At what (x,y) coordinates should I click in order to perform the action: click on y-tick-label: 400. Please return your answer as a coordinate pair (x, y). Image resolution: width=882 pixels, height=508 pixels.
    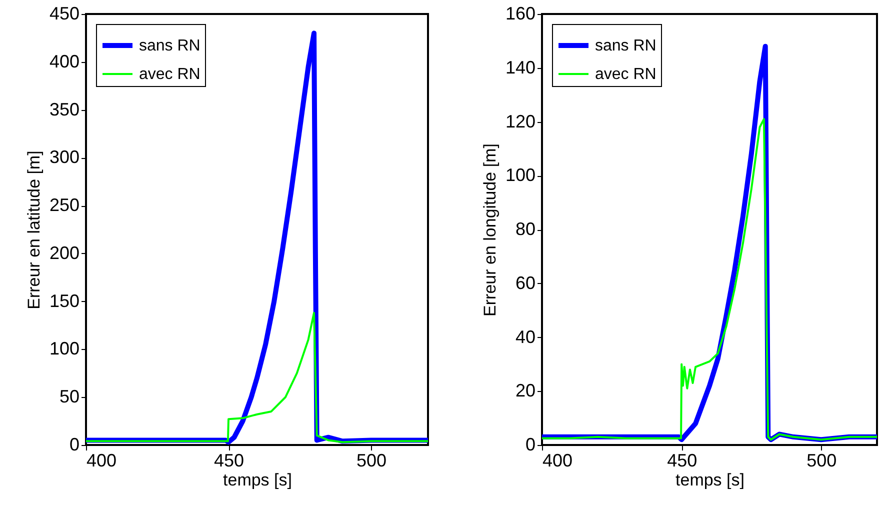
    Looking at the image, I should click on (64, 61).